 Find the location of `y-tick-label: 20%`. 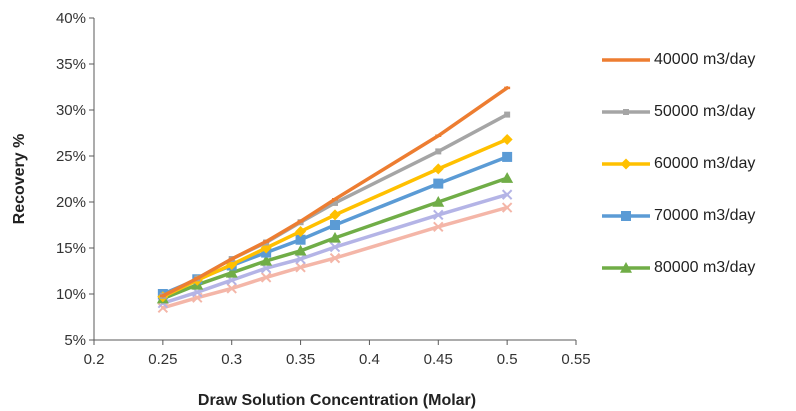

y-tick-label: 20% is located at coordinates (71, 202).